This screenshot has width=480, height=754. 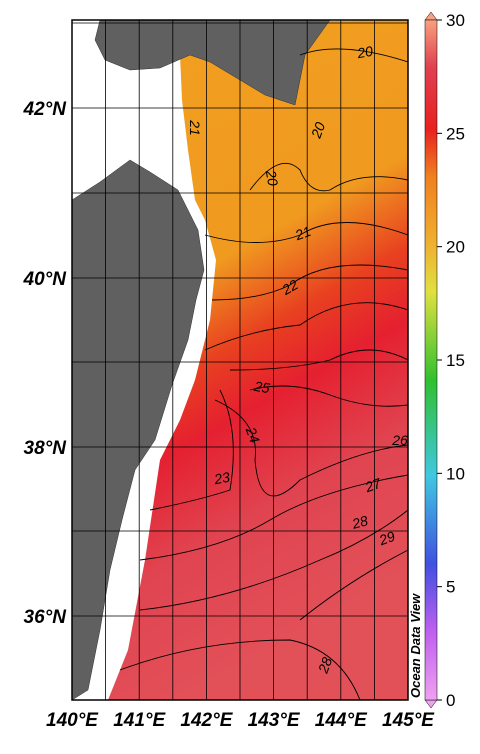 What do you see at coordinates (206, 720) in the screenshot?
I see `lon-label: 142°E` at bounding box center [206, 720].